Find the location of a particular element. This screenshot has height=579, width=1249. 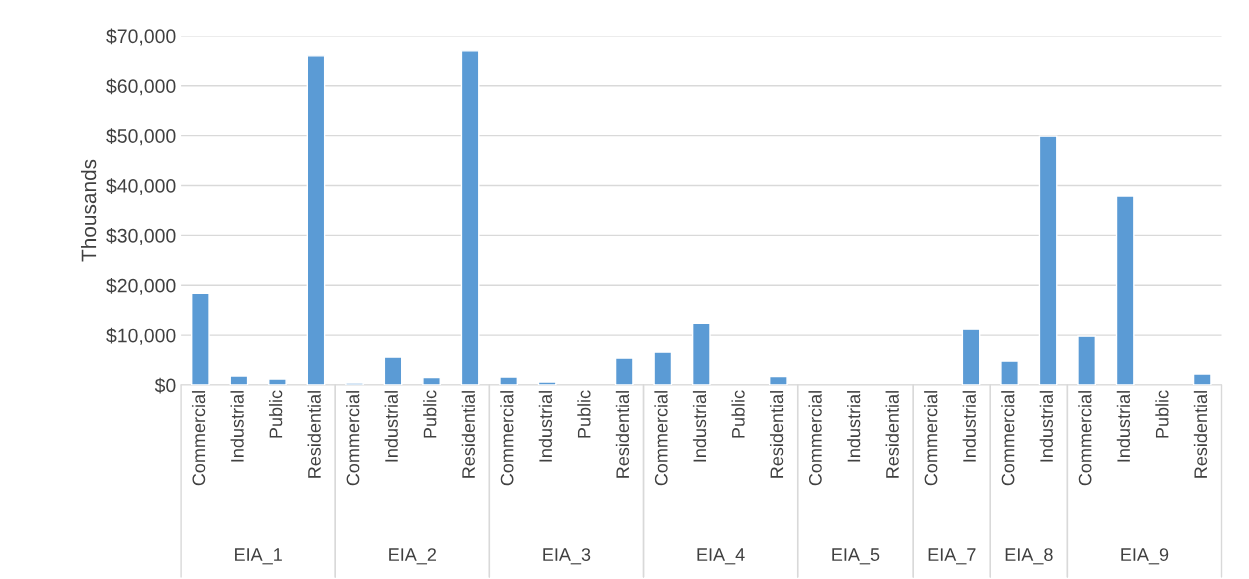

y-tick-label: $20,000 is located at coordinates (141, 286).